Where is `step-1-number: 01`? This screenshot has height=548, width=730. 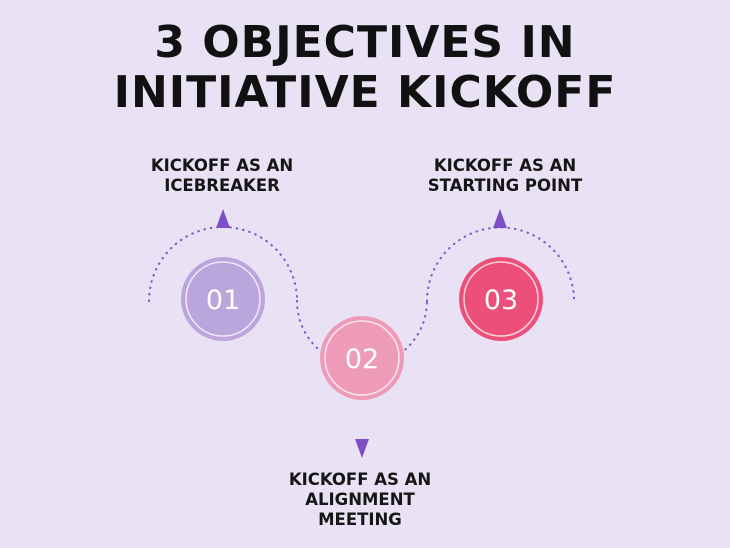 step-1-number: 01 is located at coordinates (223, 300).